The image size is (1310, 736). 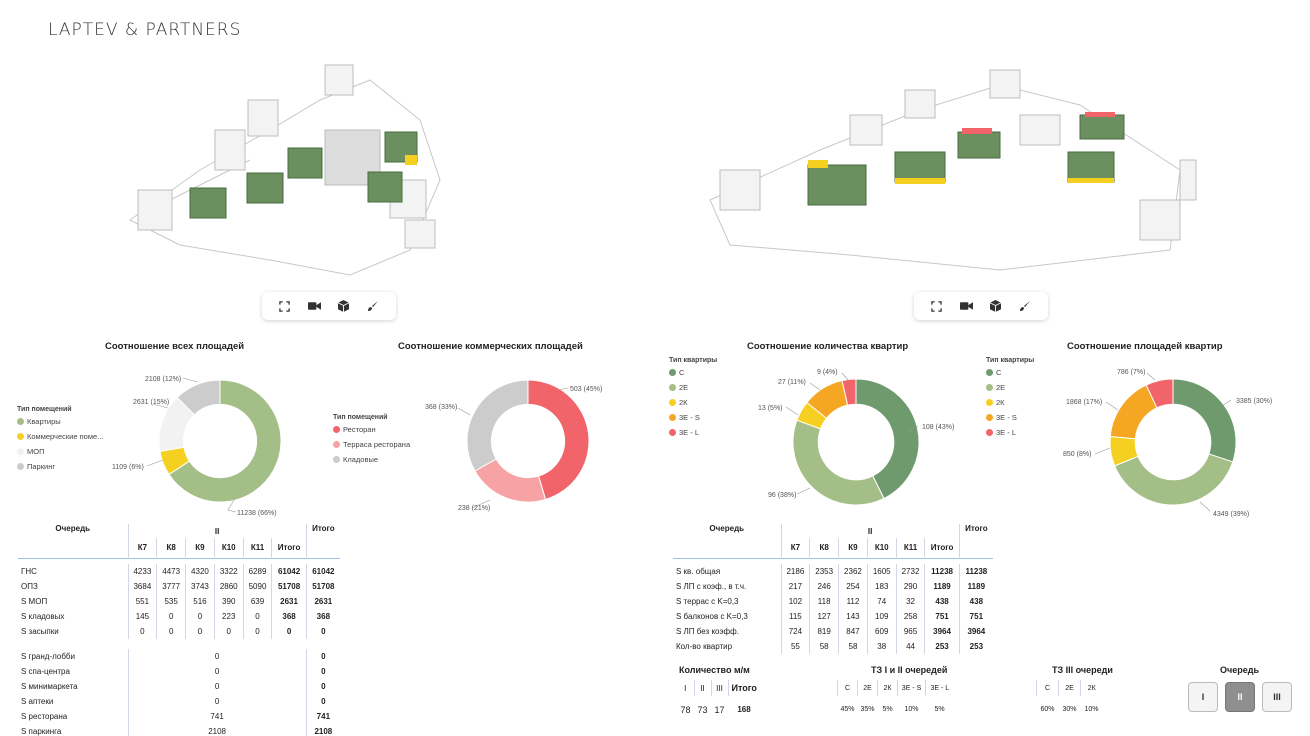 What do you see at coordinates (60, 451) in the screenshot?
I see `legend-item: МОП` at bounding box center [60, 451].